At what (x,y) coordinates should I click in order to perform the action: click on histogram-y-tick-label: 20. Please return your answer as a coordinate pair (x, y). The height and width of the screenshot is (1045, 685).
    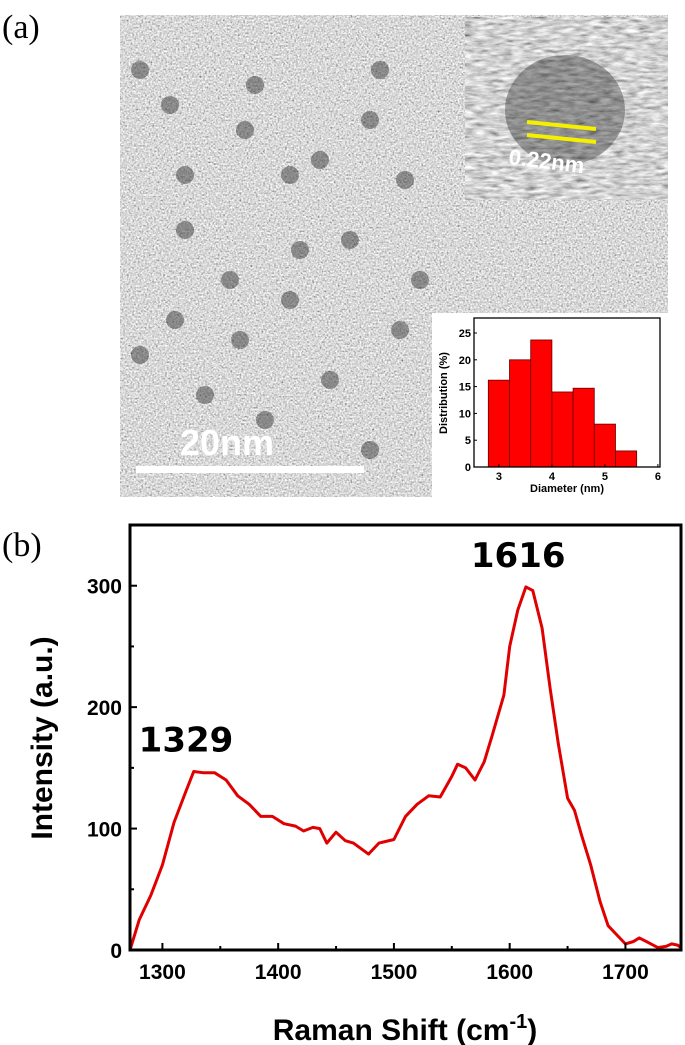
    Looking at the image, I should click on (465, 361).